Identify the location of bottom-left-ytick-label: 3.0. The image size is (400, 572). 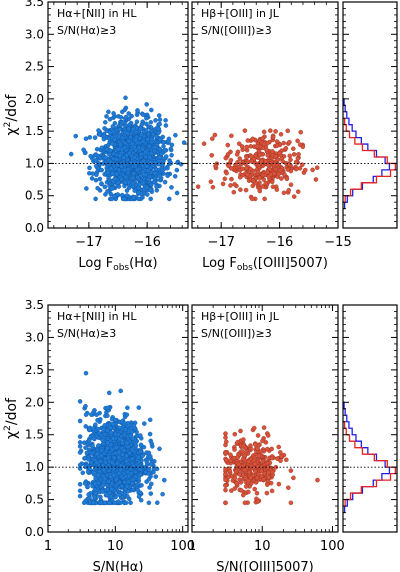
(34, 337).